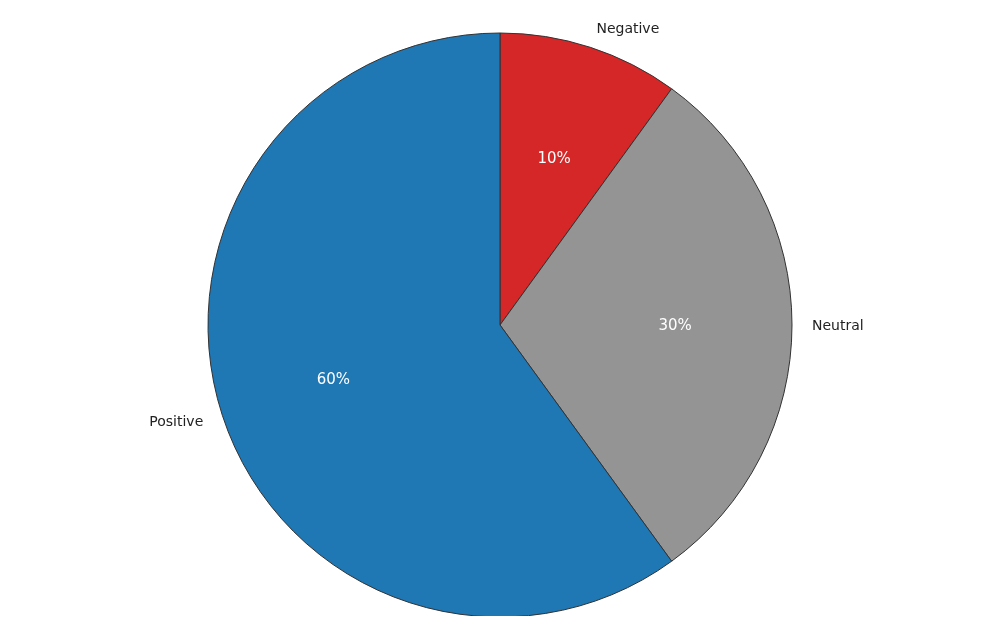 The height and width of the screenshot is (624, 1006). Describe the element at coordinates (628, 28) in the screenshot. I see `slice-label: Negative` at that location.